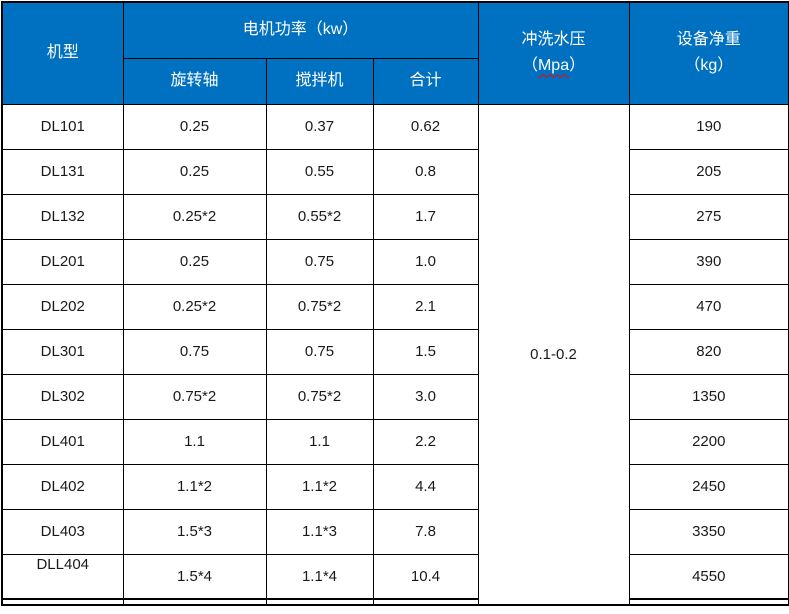 This screenshot has height=614, width=789. Describe the element at coordinates (62, 171) in the screenshot. I see `model-cell: DL131` at that location.